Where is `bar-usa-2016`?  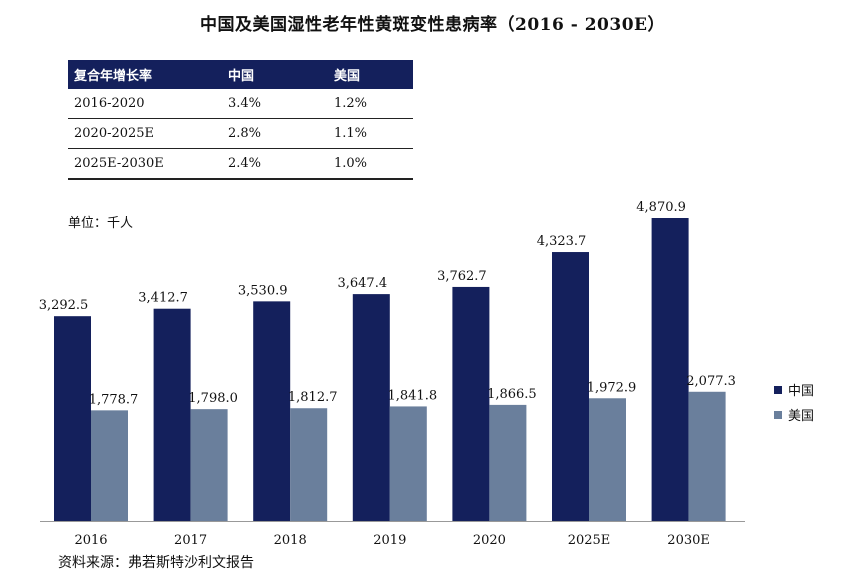 bar-usa-2016 is located at coordinates (109, 465).